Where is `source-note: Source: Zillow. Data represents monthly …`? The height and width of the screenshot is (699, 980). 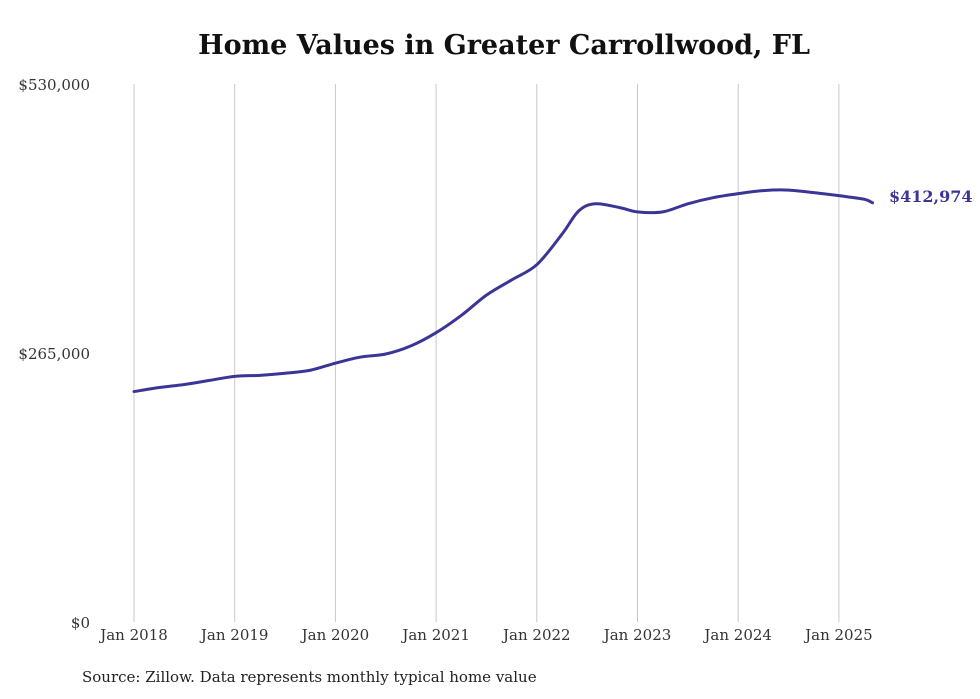 source-note: Source: Zillow. Data represents monthly … is located at coordinates (309, 677).